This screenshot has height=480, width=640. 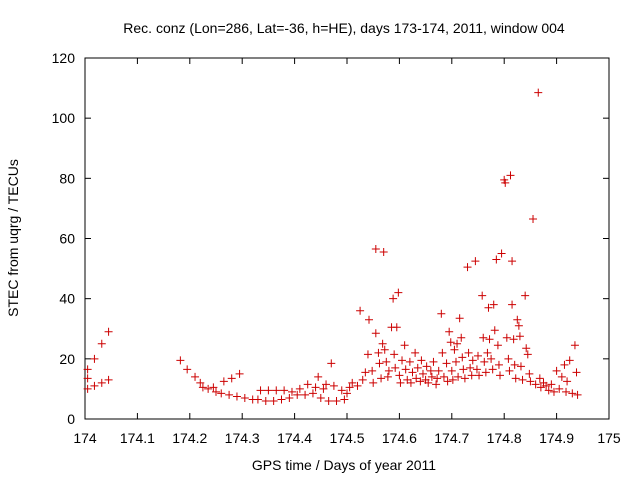 I want to click on x-tick-label: 174.4, so click(x=294, y=438).